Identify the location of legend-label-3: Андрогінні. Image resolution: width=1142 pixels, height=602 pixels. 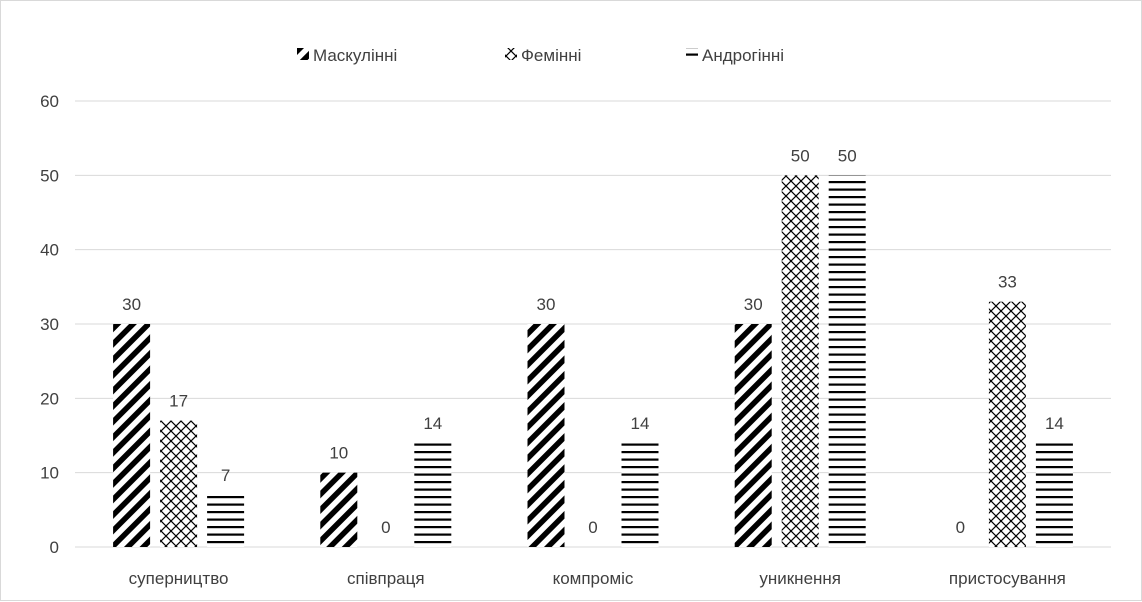
(743, 55).